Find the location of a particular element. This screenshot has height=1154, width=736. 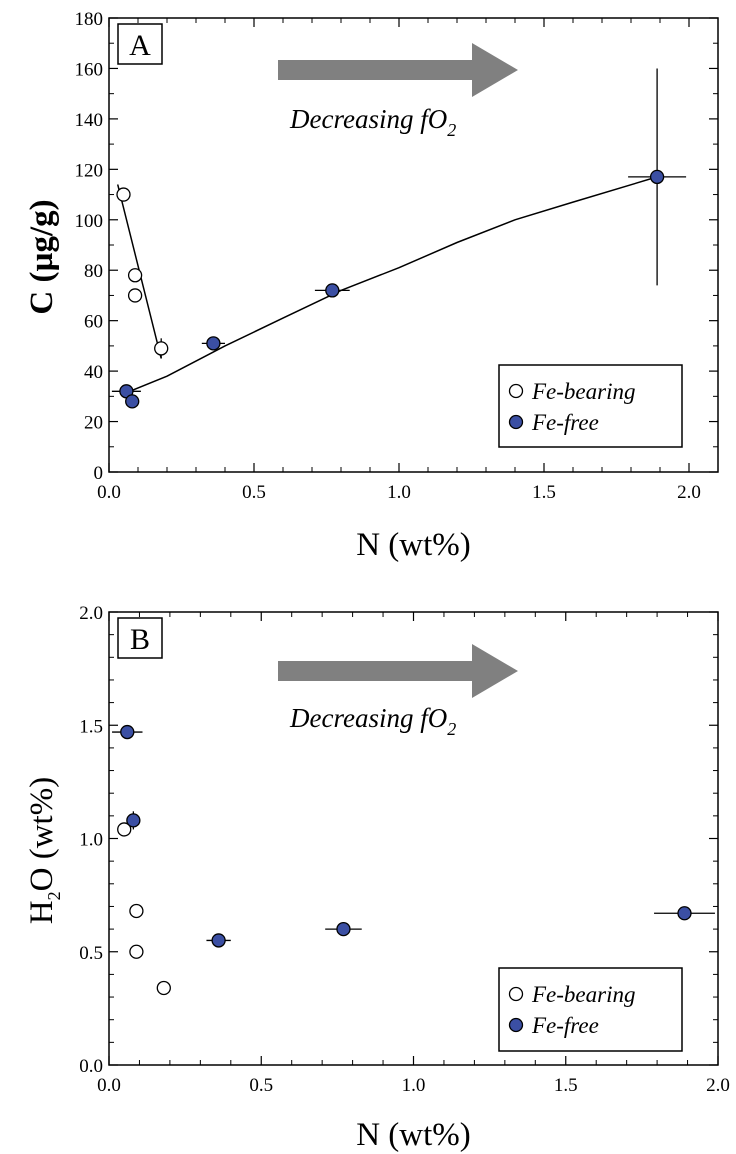

y-tick-label: 0 is located at coordinates (99, 473).